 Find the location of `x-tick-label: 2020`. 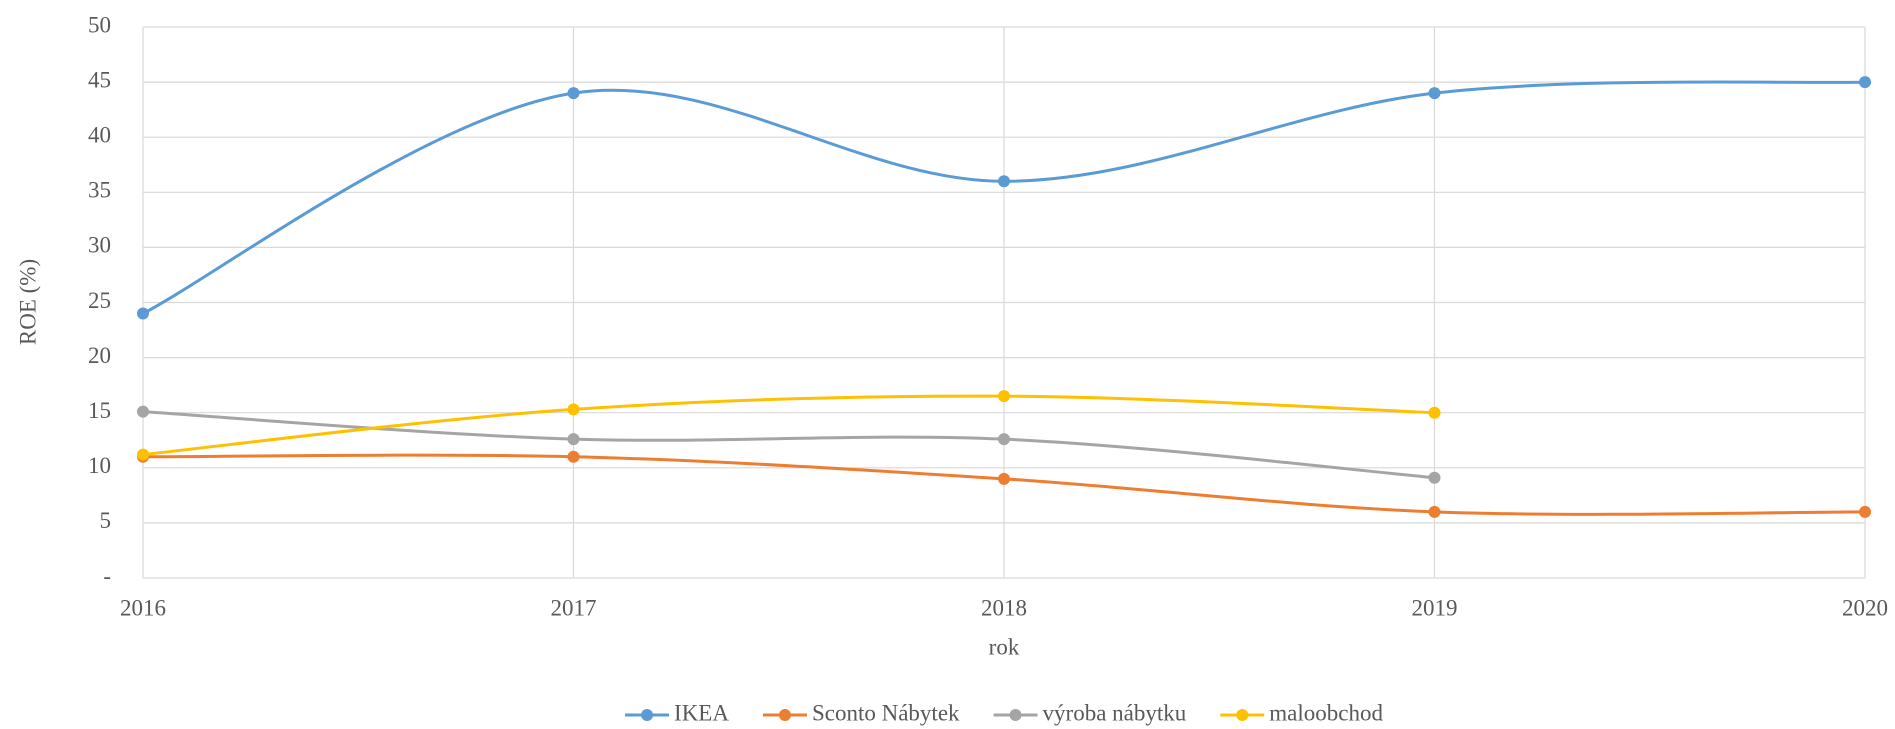

x-tick-label: 2020 is located at coordinates (1865, 607).